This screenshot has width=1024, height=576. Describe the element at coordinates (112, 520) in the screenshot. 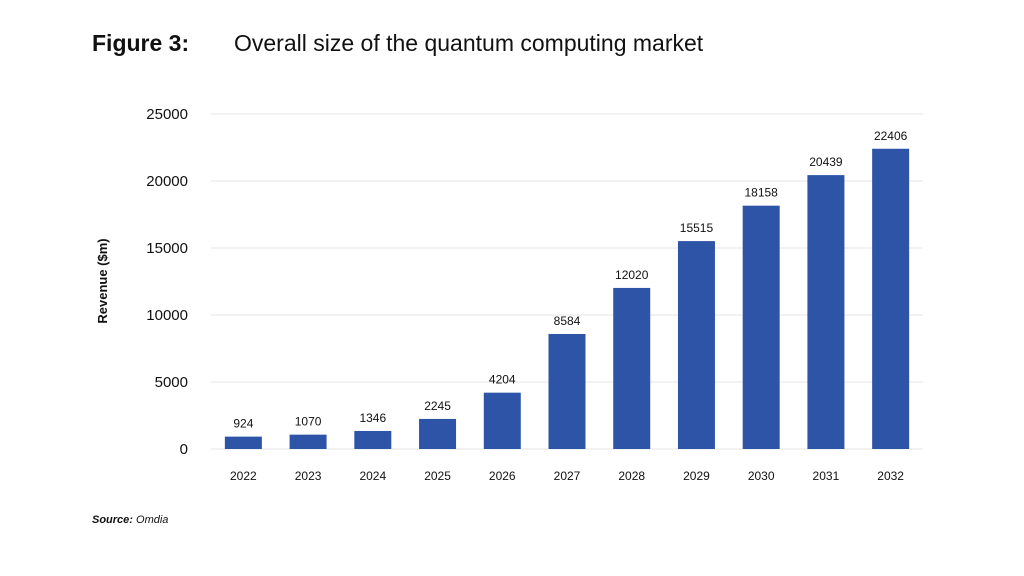

I see `source-prefix: Source:` at that location.